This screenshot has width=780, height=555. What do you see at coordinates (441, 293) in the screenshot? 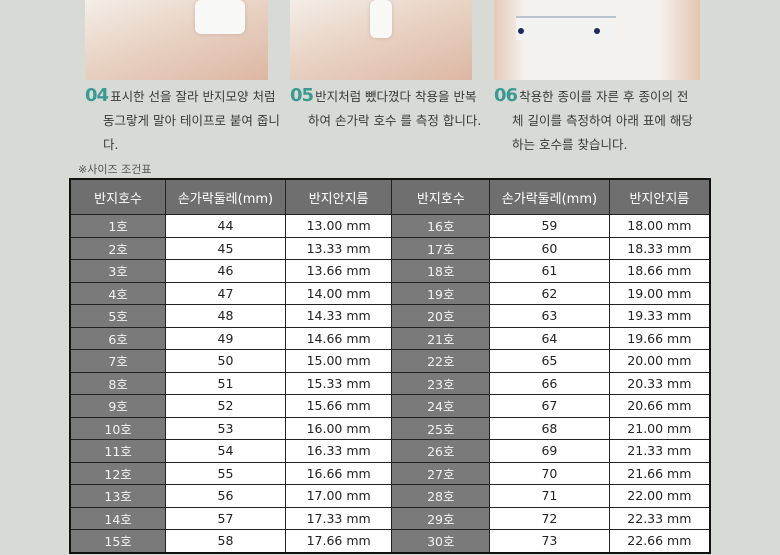
I see `ring-size-cell: 19호` at bounding box center [441, 293].